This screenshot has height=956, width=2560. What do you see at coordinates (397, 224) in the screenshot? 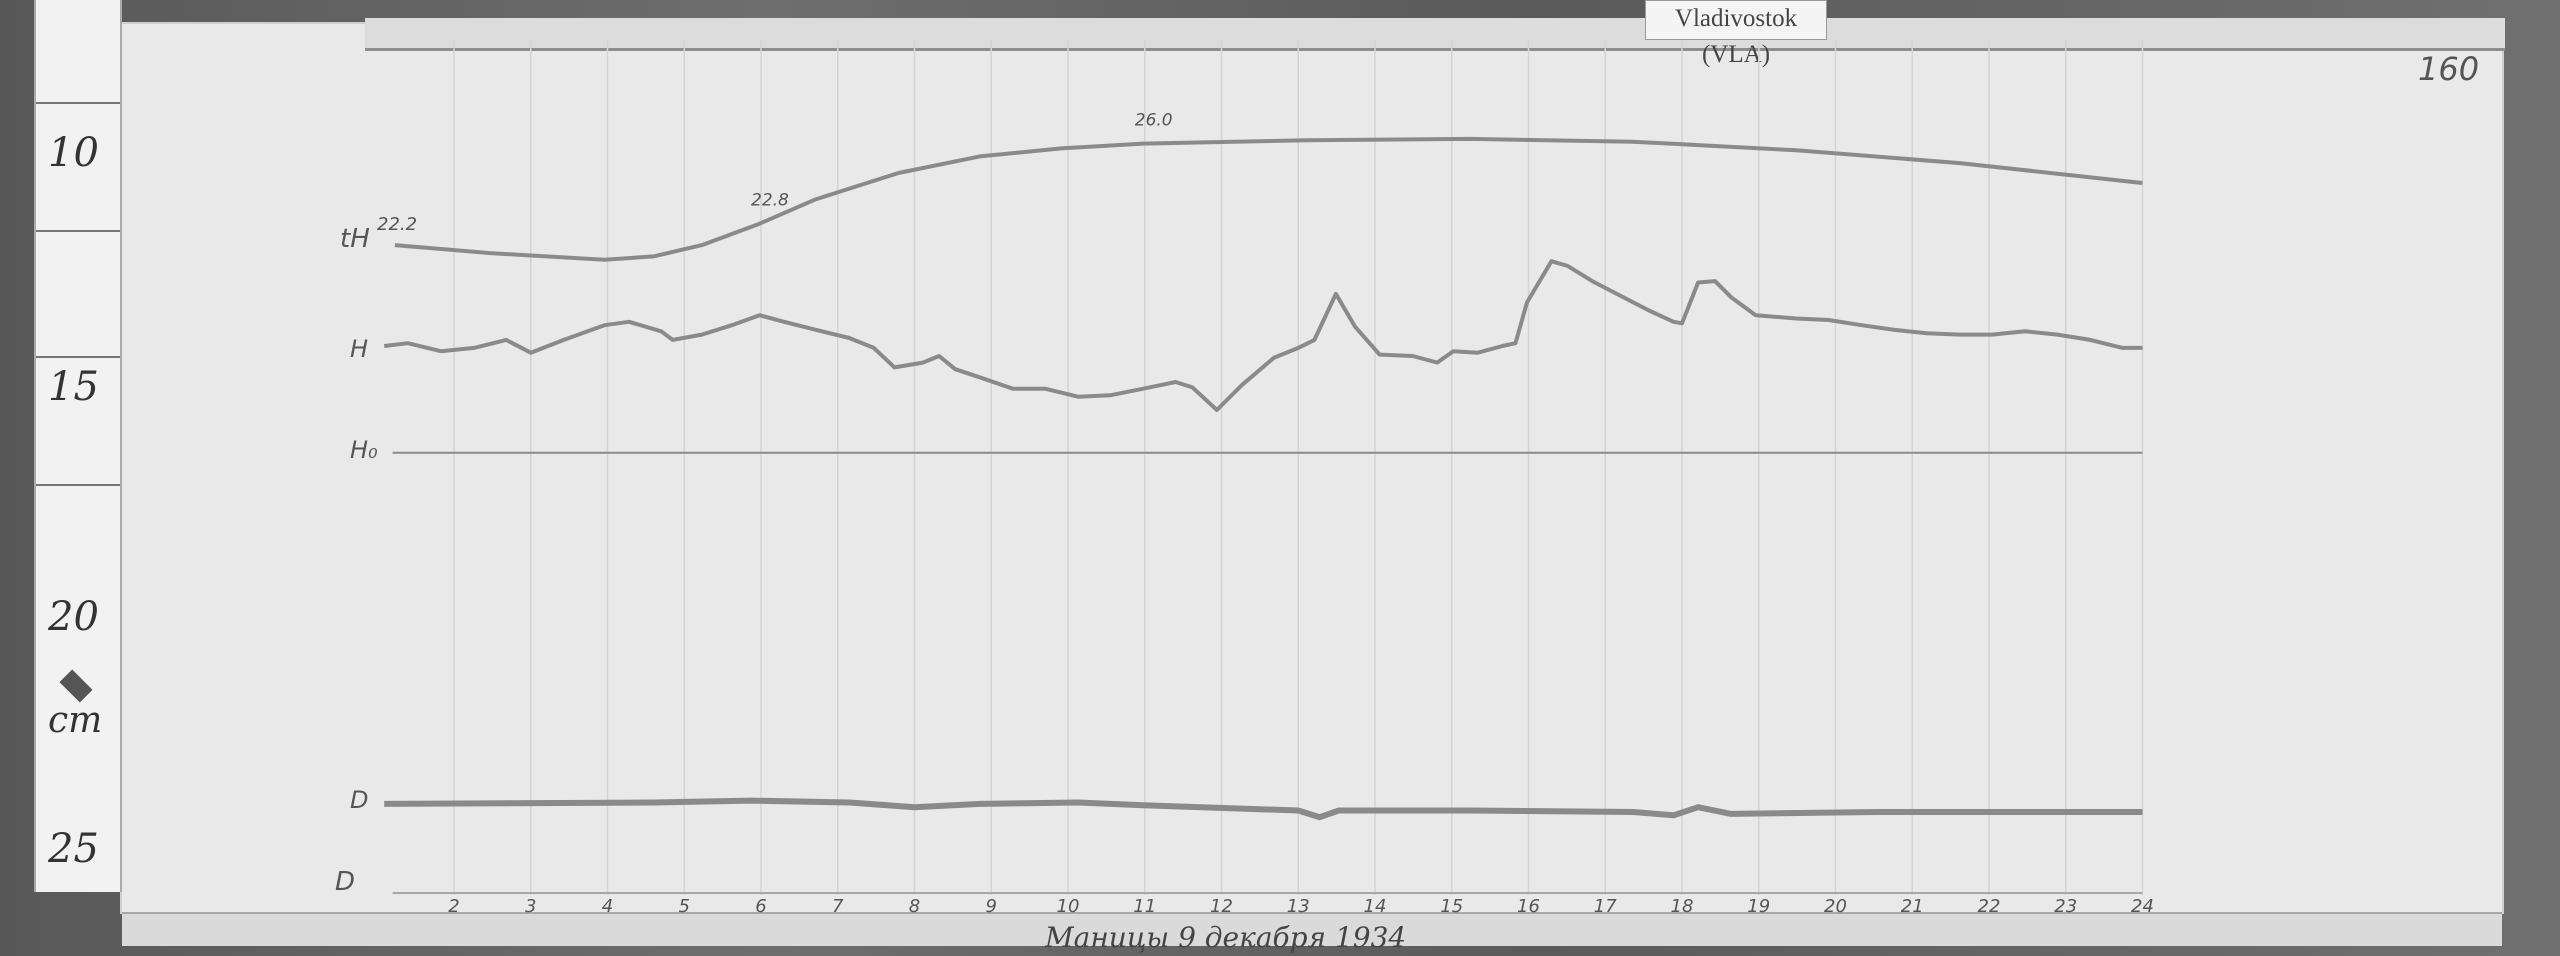
I see `temperature-annotation: 22.2` at bounding box center [397, 224].